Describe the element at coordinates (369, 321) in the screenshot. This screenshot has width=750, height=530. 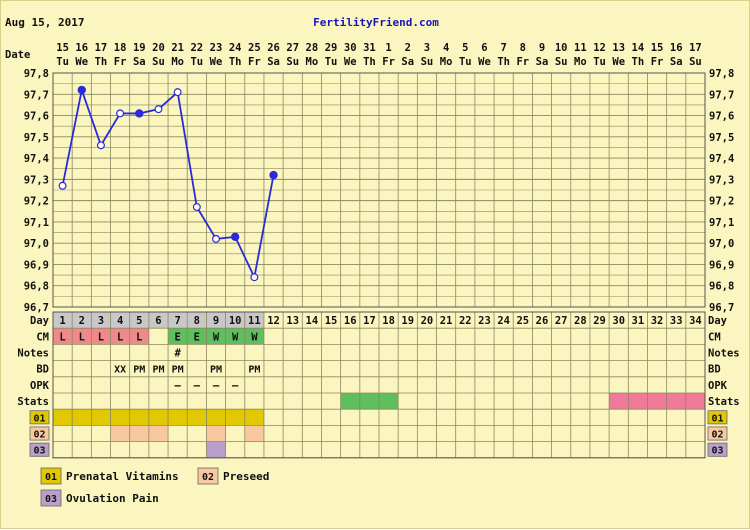
I see `day-number: 17` at that location.